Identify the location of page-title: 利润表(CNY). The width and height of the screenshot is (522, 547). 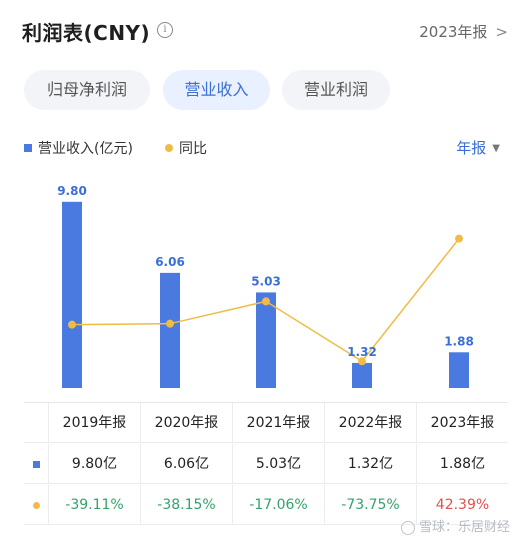
(86, 33).